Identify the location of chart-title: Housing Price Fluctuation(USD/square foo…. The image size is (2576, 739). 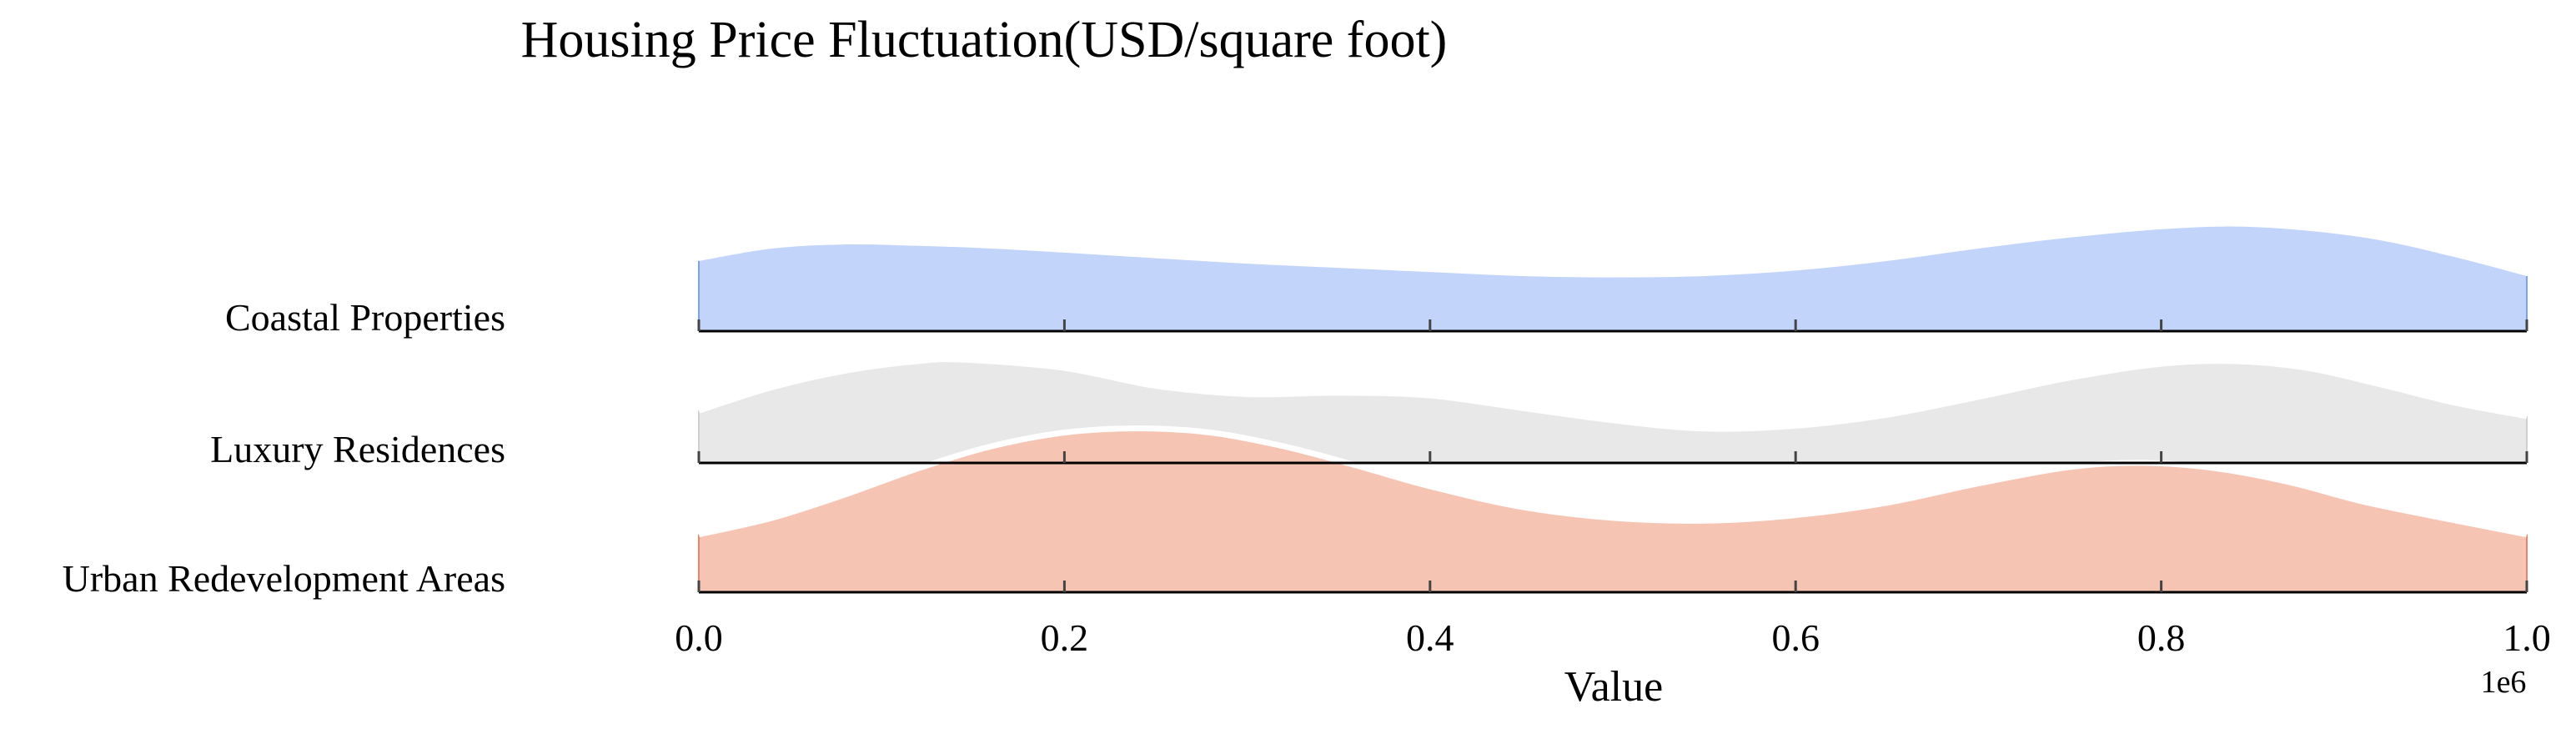
(984, 40).